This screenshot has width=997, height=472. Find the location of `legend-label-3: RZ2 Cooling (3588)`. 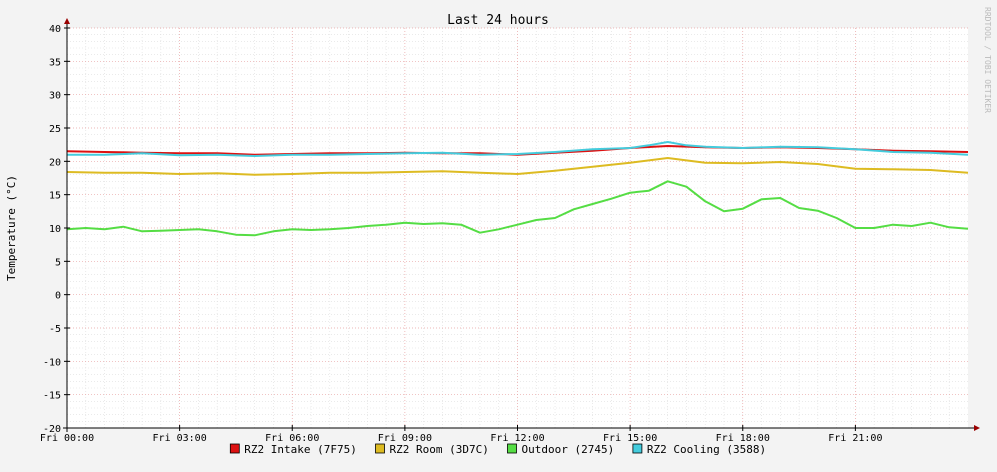

legend-label-3: RZ2 Cooling (3588) is located at coordinates (706, 449).